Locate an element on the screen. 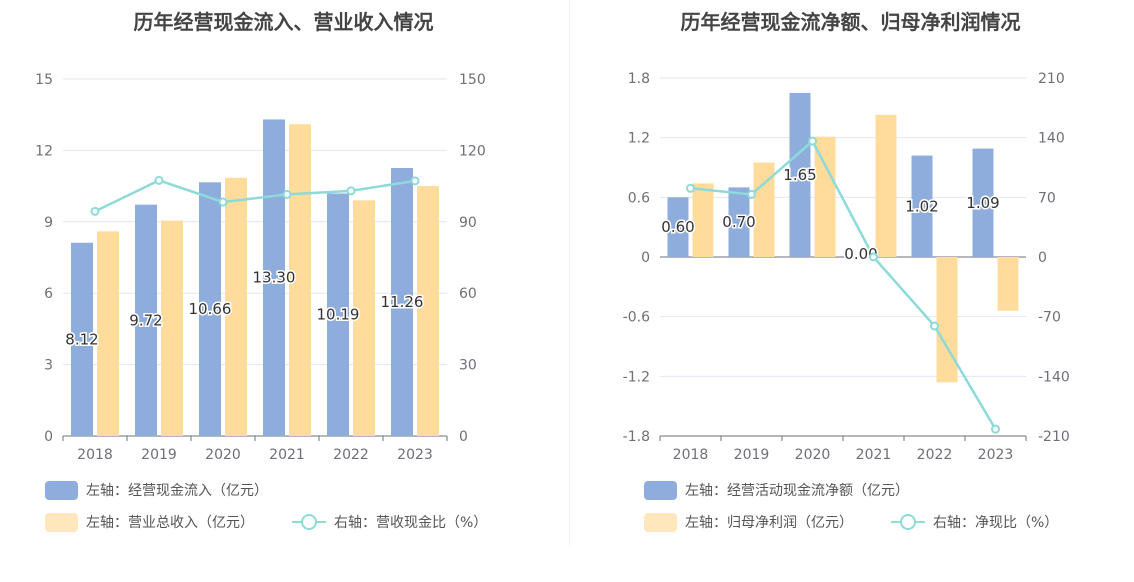  legend-item-net-cash-ratio: 右轴：净现比（%） is located at coordinates (974, 522).